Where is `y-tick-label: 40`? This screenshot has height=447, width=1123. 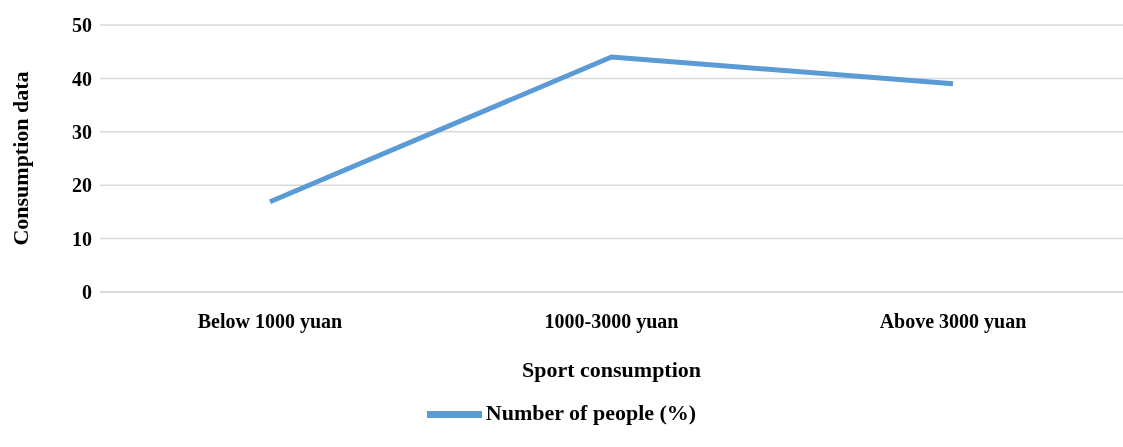
y-tick-label: 40 is located at coordinates (82, 78).